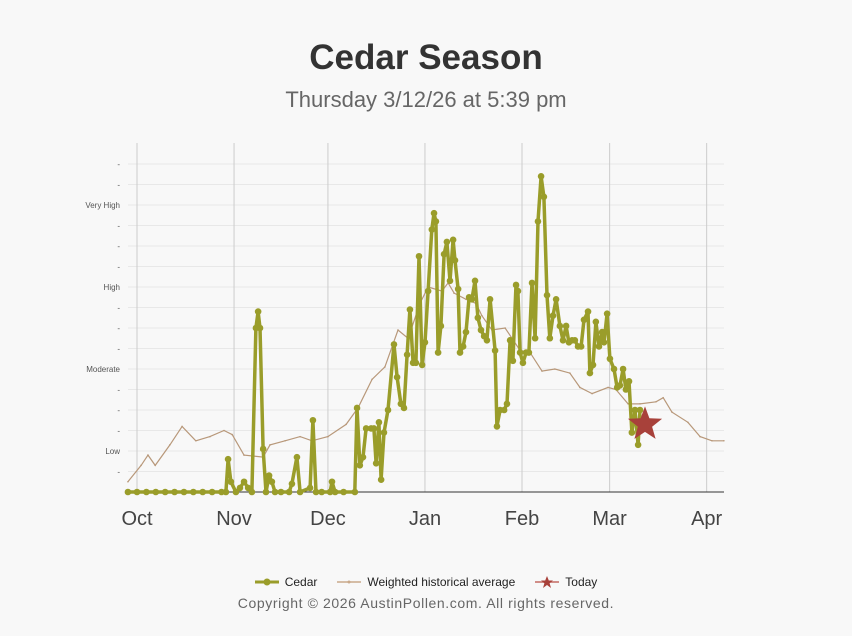  Describe the element at coordinates (609, 519) in the screenshot. I see `x-tick-label: Mar` at that location.